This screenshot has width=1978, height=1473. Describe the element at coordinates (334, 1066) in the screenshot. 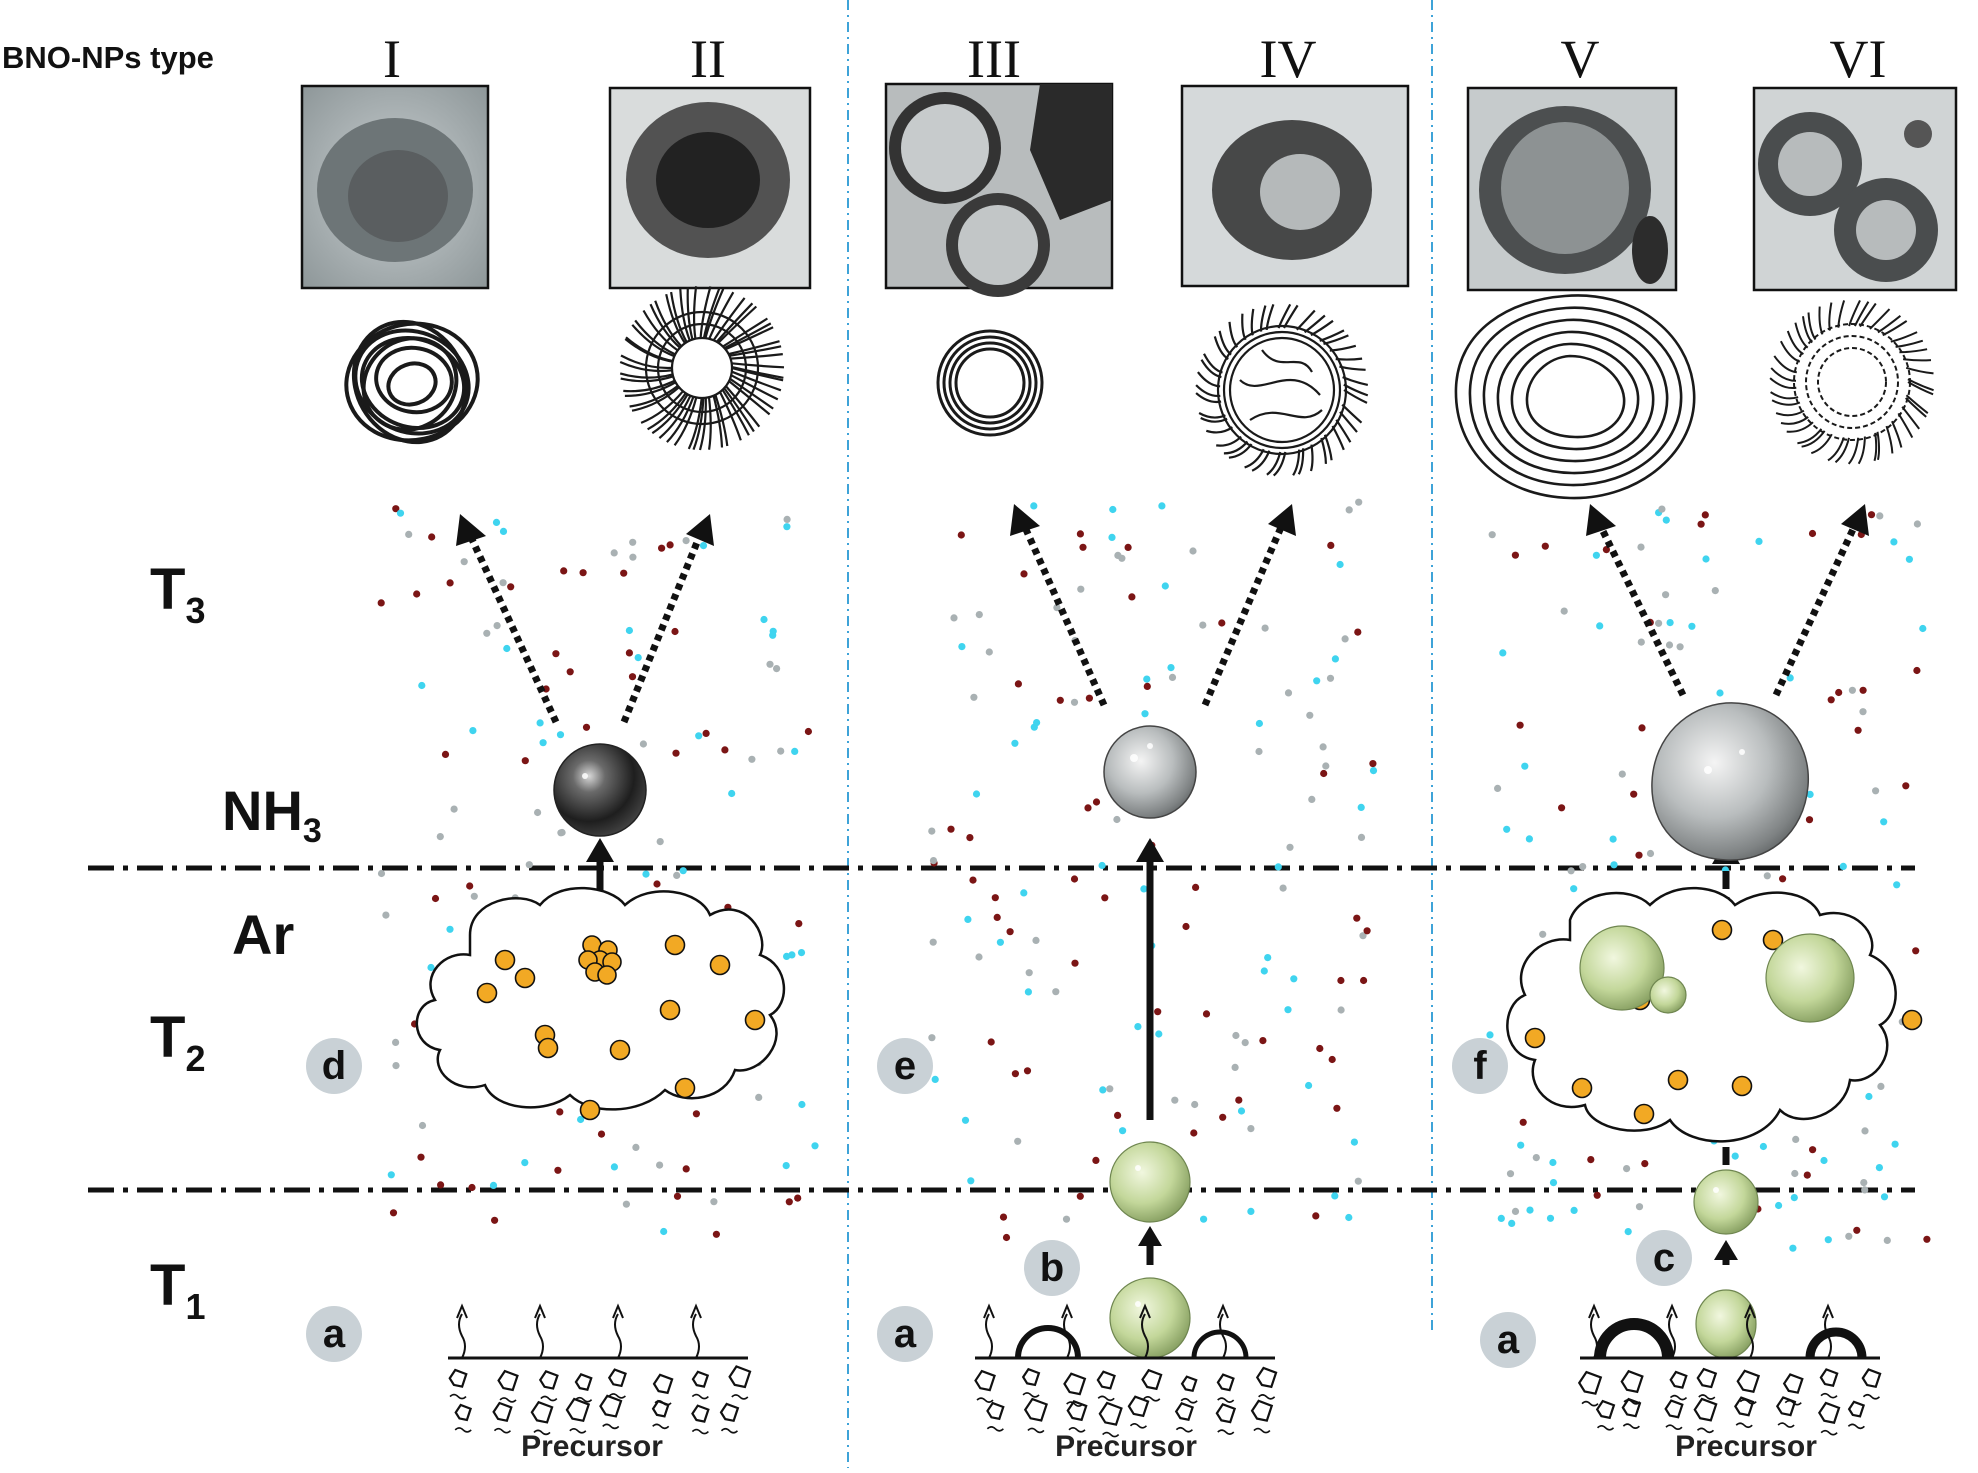

I see `step-badge-d: d` at that location.